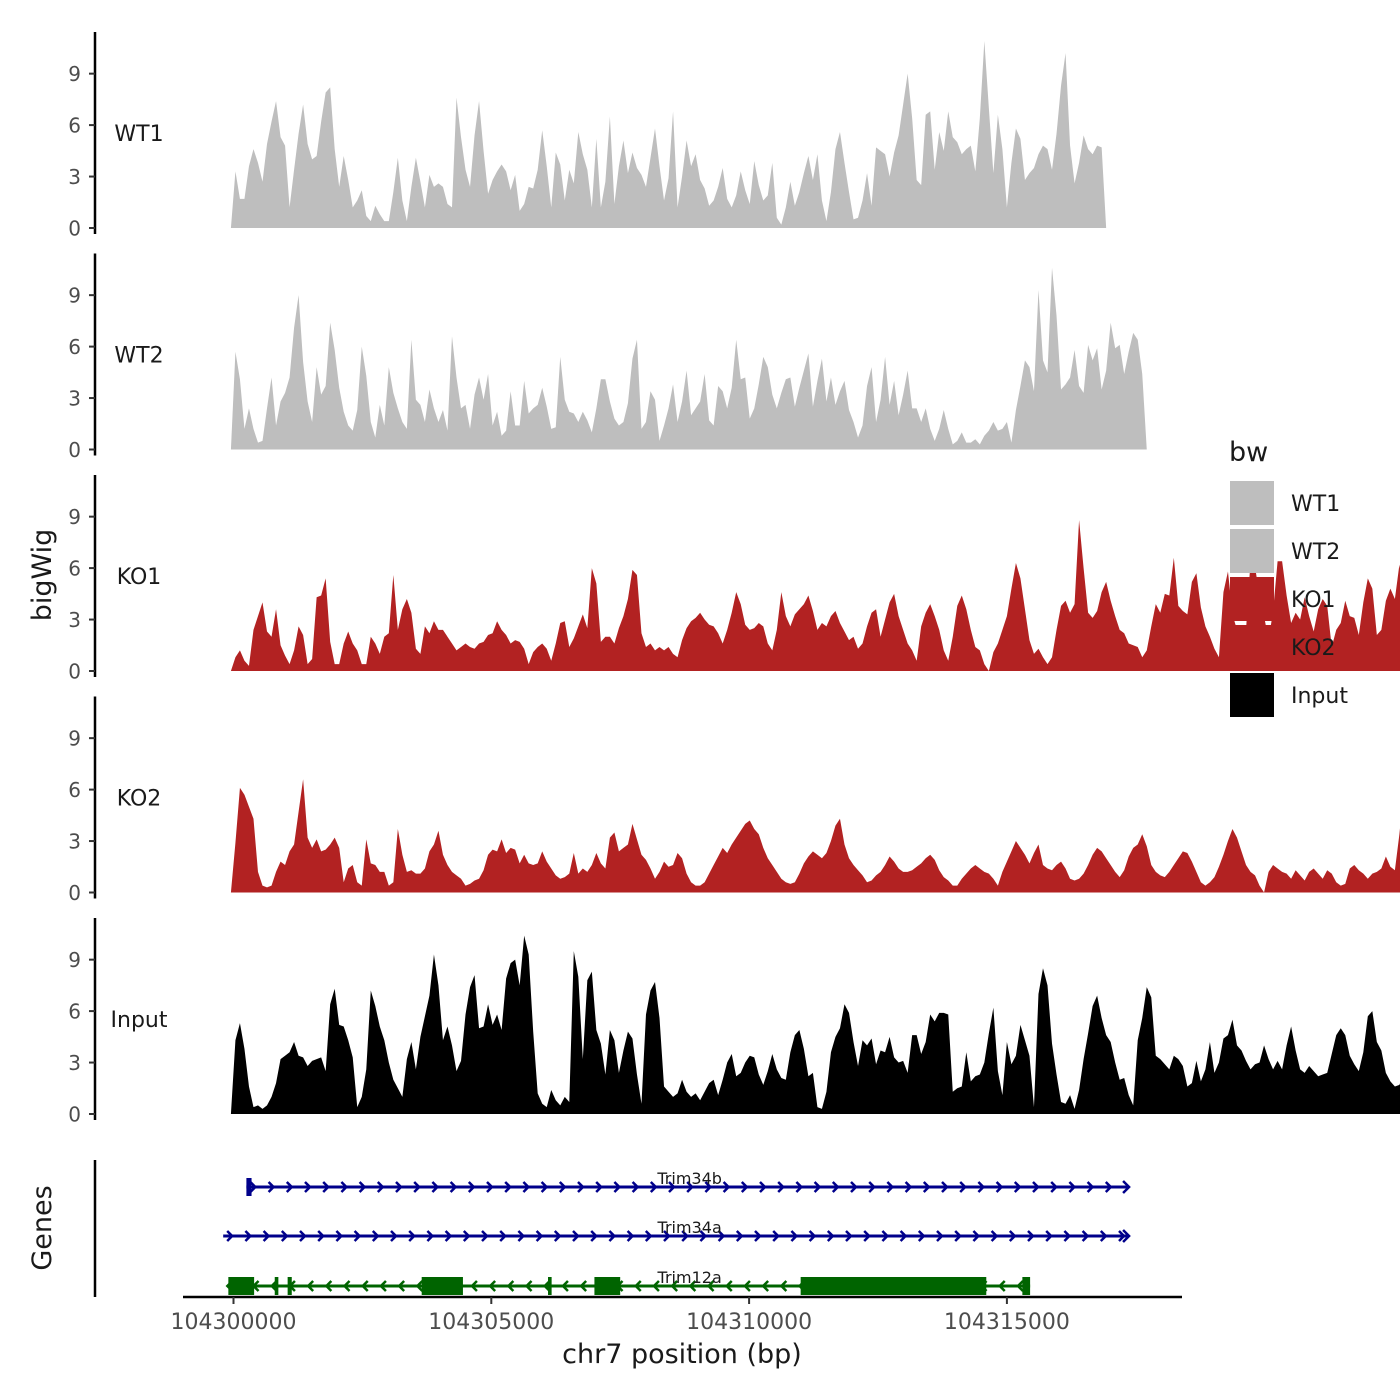  I want to click on legend-key-wt1, so click(1252, 503).